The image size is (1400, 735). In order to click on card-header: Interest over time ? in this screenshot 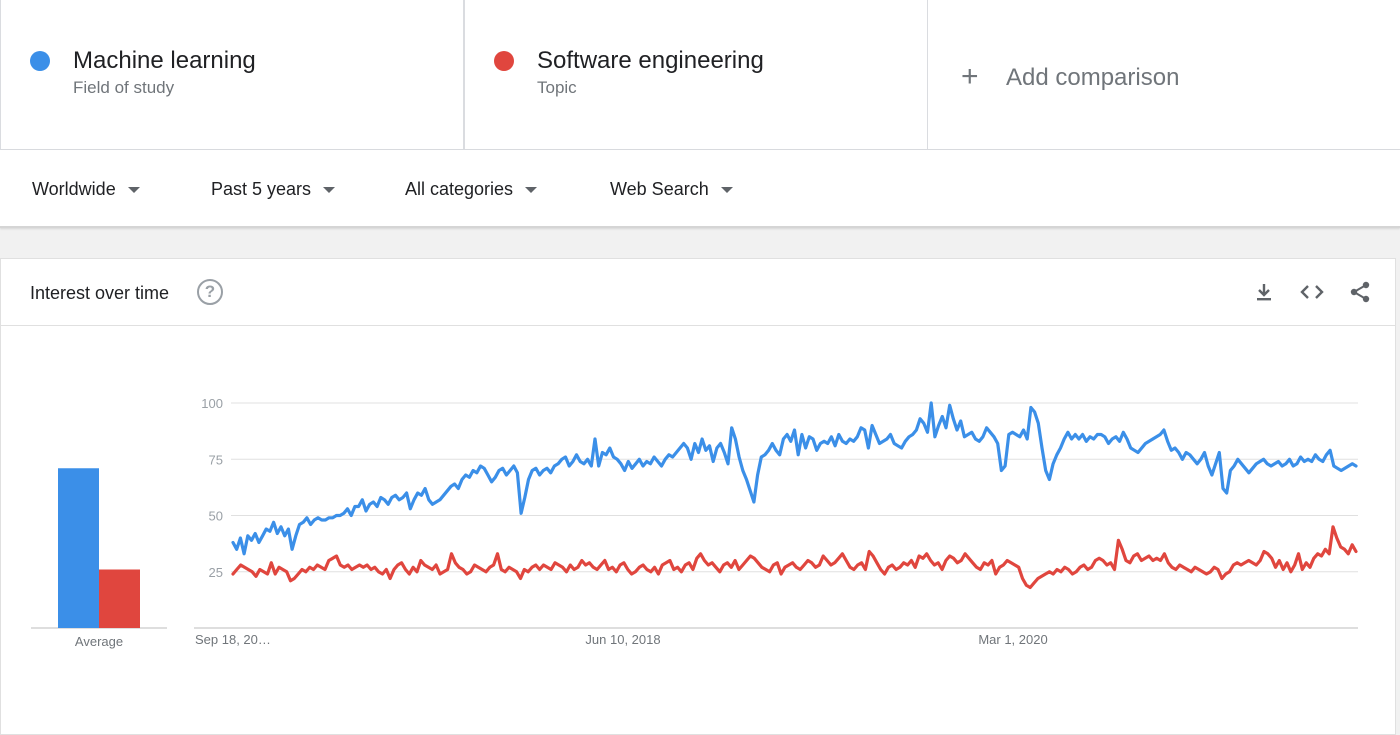, I will do `click(698, 292)`.